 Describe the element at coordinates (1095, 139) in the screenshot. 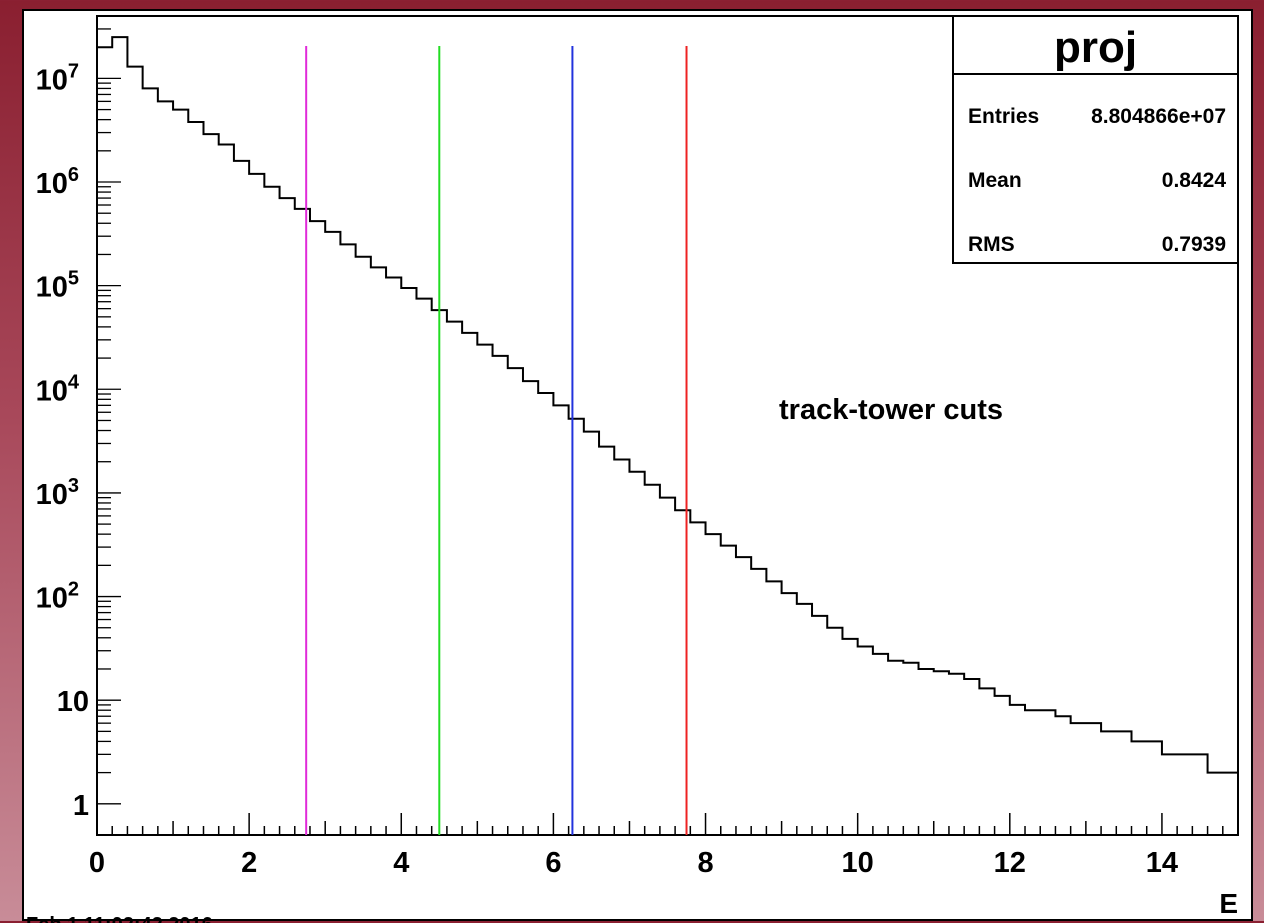

I see `stats-box` at that location.